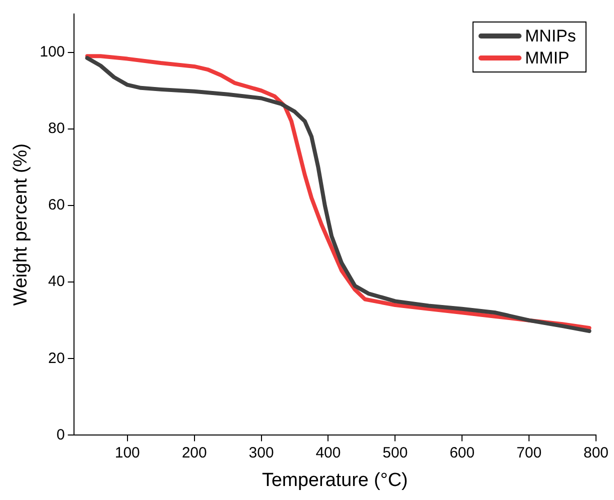 The image size is (614, 500). I want to click on legend-label: MMIP, so click(547, 58).